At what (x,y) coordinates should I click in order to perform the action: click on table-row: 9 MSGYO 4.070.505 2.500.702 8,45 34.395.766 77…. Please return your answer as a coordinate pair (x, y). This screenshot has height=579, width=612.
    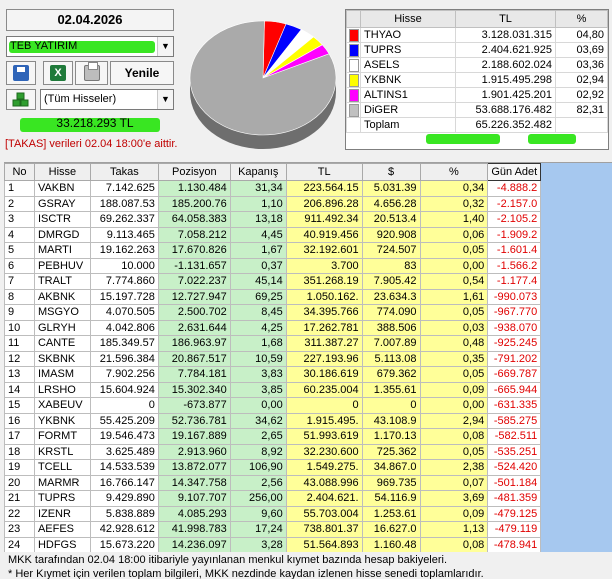
    Looking at the image, I should click on (308, 312).